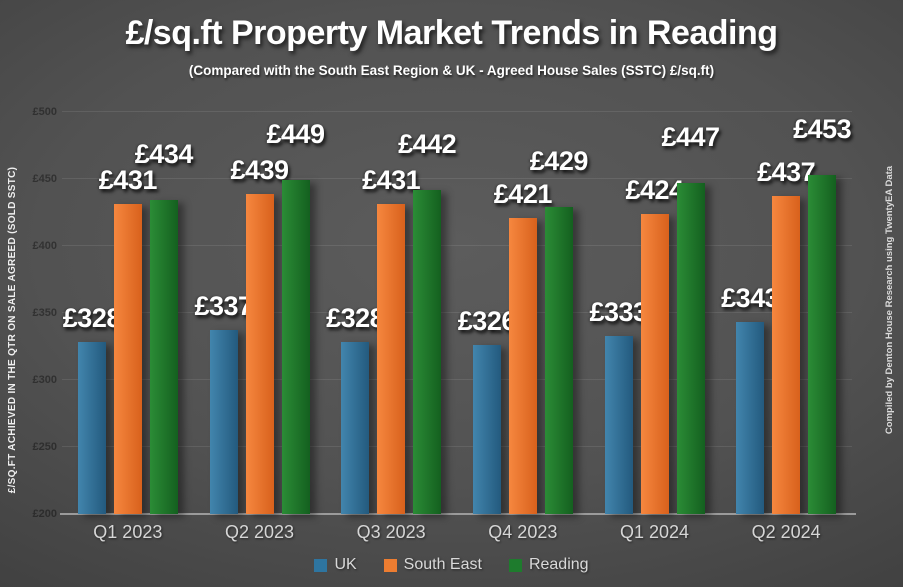  What do you see at coordinates (163, 357) in the screenshot?
I see `bar-reading-q1-2023` at bounding box center [163, 357].